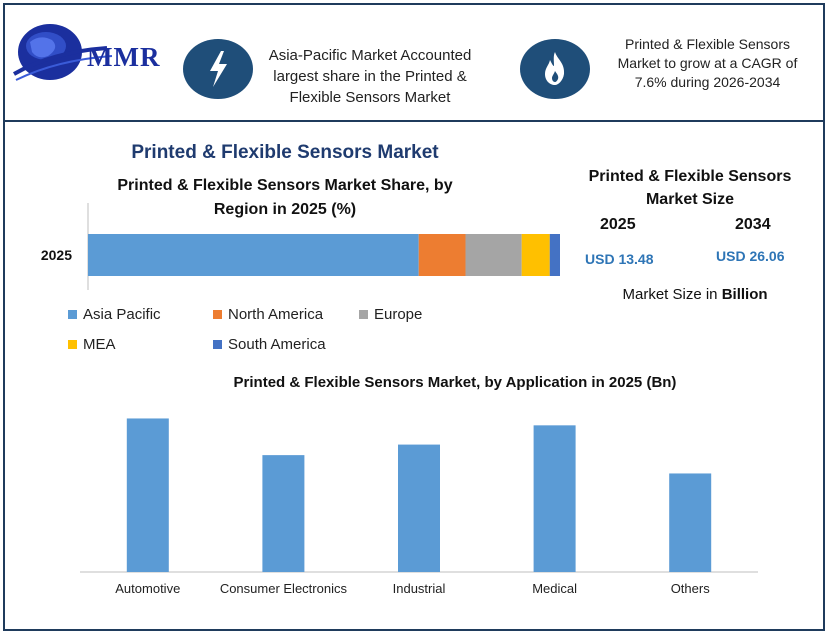 This screenshot has height=635, width=829. I want to click on application-tick-label: Automotive, so click(147, 588).